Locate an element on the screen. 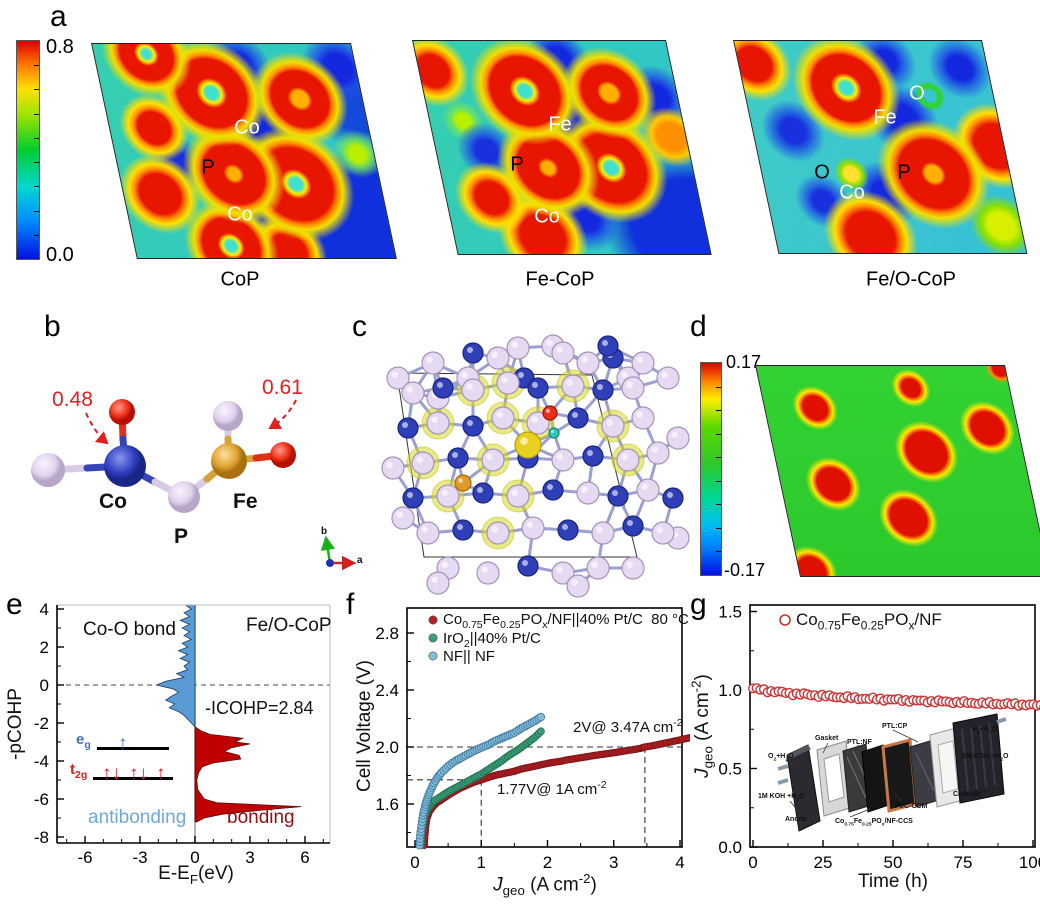  g-x-axis-title: Time (h) is located at coordinates (893, 882).